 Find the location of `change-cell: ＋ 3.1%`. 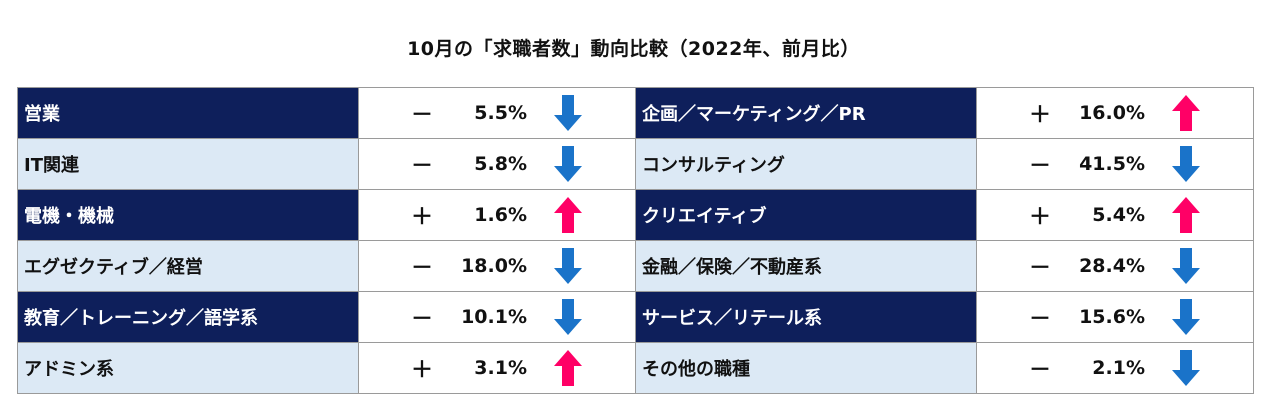

change-cell: ＋ 3.1% is located at coordinates (497, 368).